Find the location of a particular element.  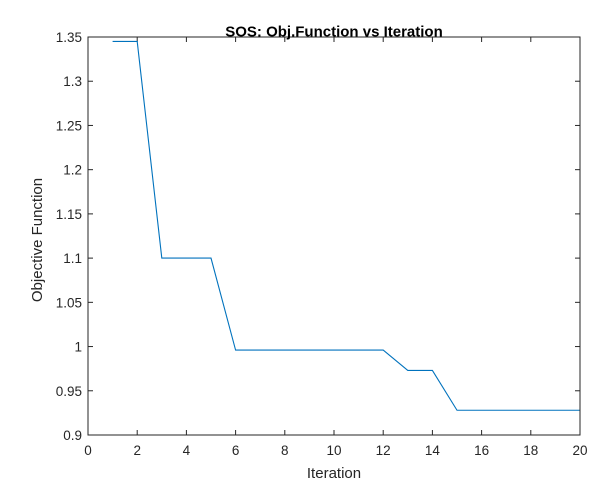

y-tick-label: 1.25 is located at coordinates (69, 125).